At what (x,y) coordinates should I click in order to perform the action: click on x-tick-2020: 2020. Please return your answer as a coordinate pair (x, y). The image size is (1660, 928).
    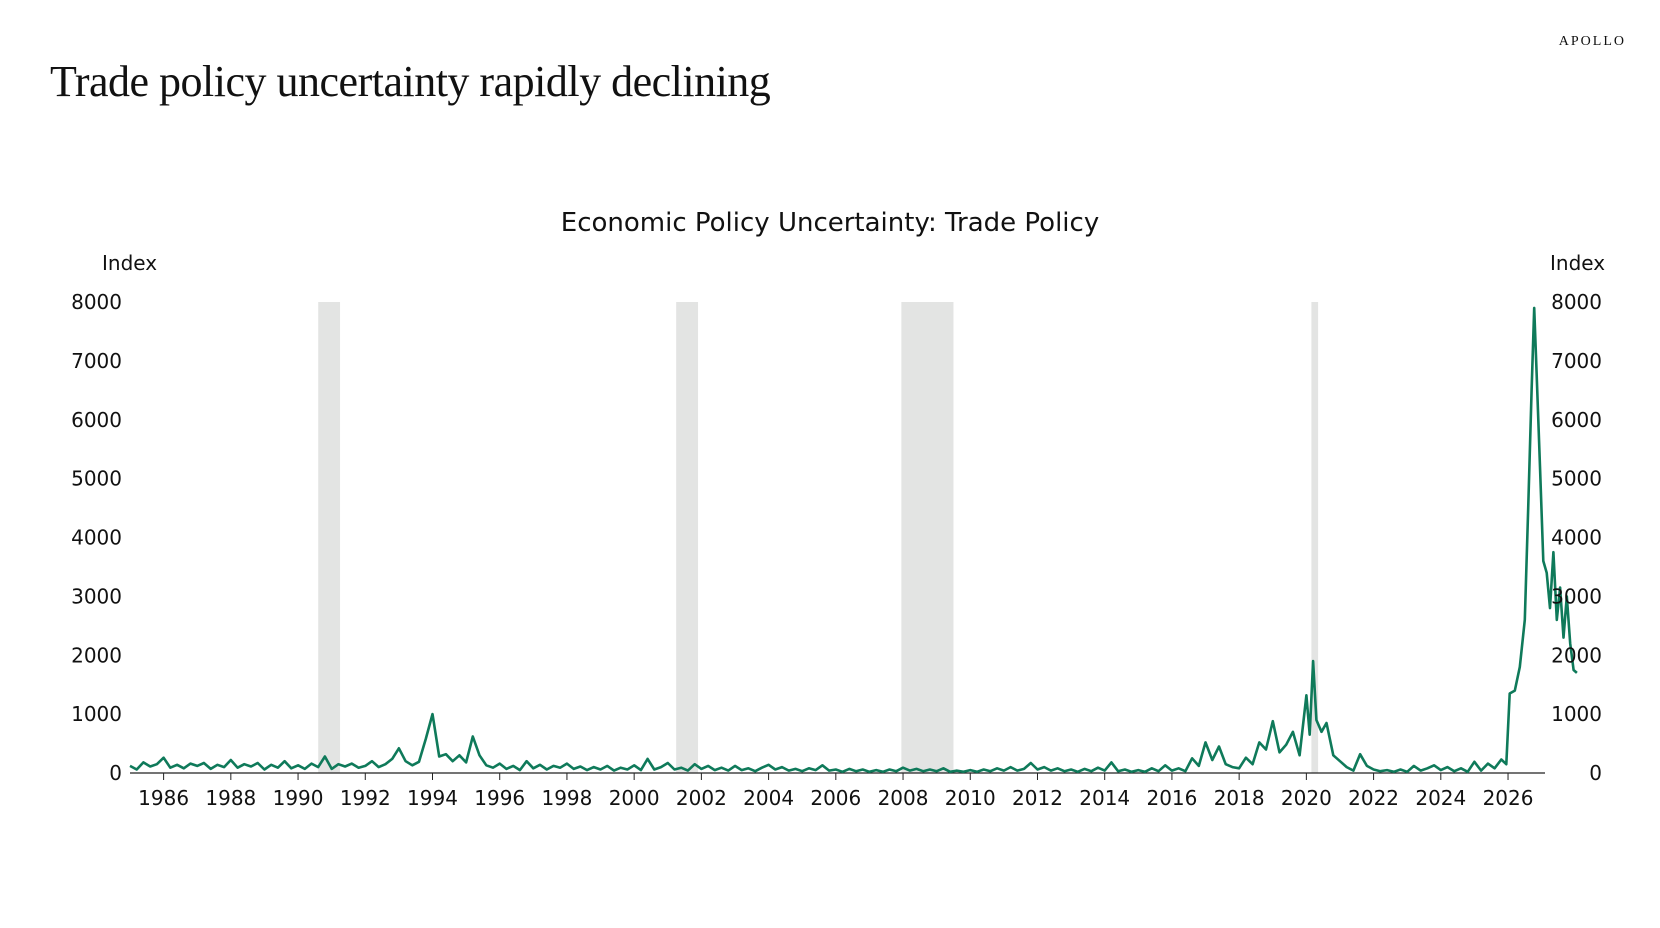
    Looking at the image, I should click on (1306, 798).